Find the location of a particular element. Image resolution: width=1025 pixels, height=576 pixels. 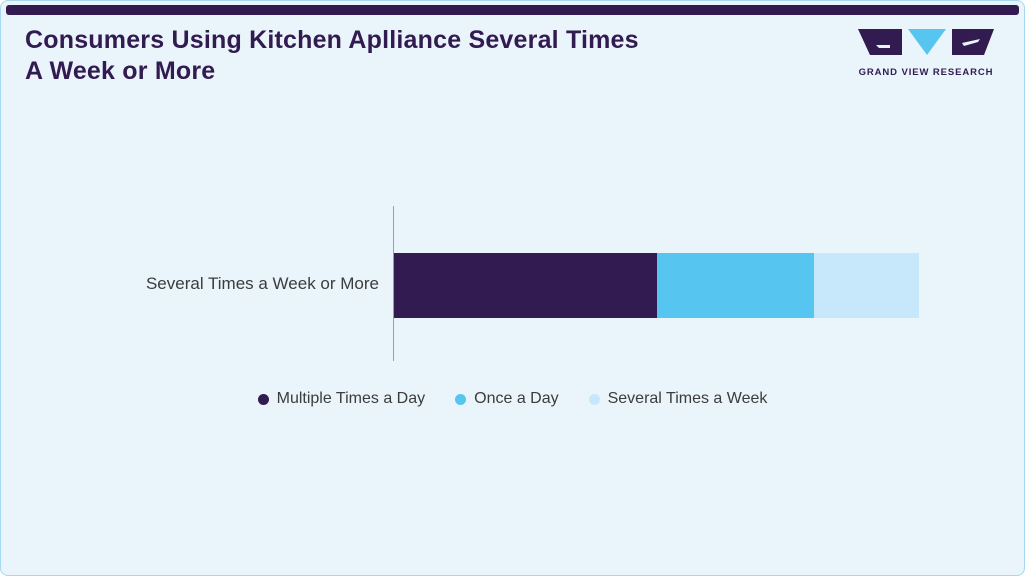

legend-item-multiple-times-a-day: Multiple Times a Day is located at coordinates (341, 399).